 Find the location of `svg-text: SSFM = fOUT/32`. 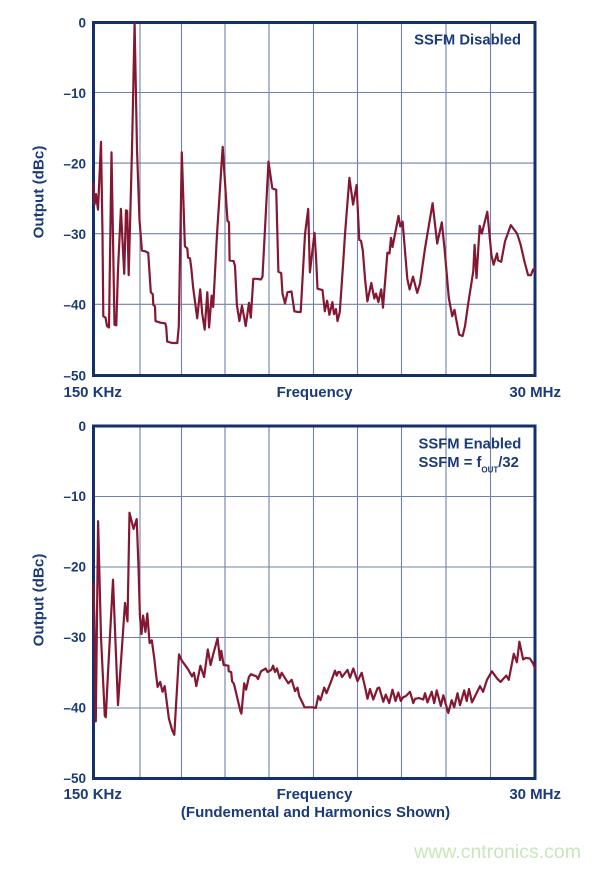

svg-text: SSFM = fOUT/32 is located at coordinates (469, 465).